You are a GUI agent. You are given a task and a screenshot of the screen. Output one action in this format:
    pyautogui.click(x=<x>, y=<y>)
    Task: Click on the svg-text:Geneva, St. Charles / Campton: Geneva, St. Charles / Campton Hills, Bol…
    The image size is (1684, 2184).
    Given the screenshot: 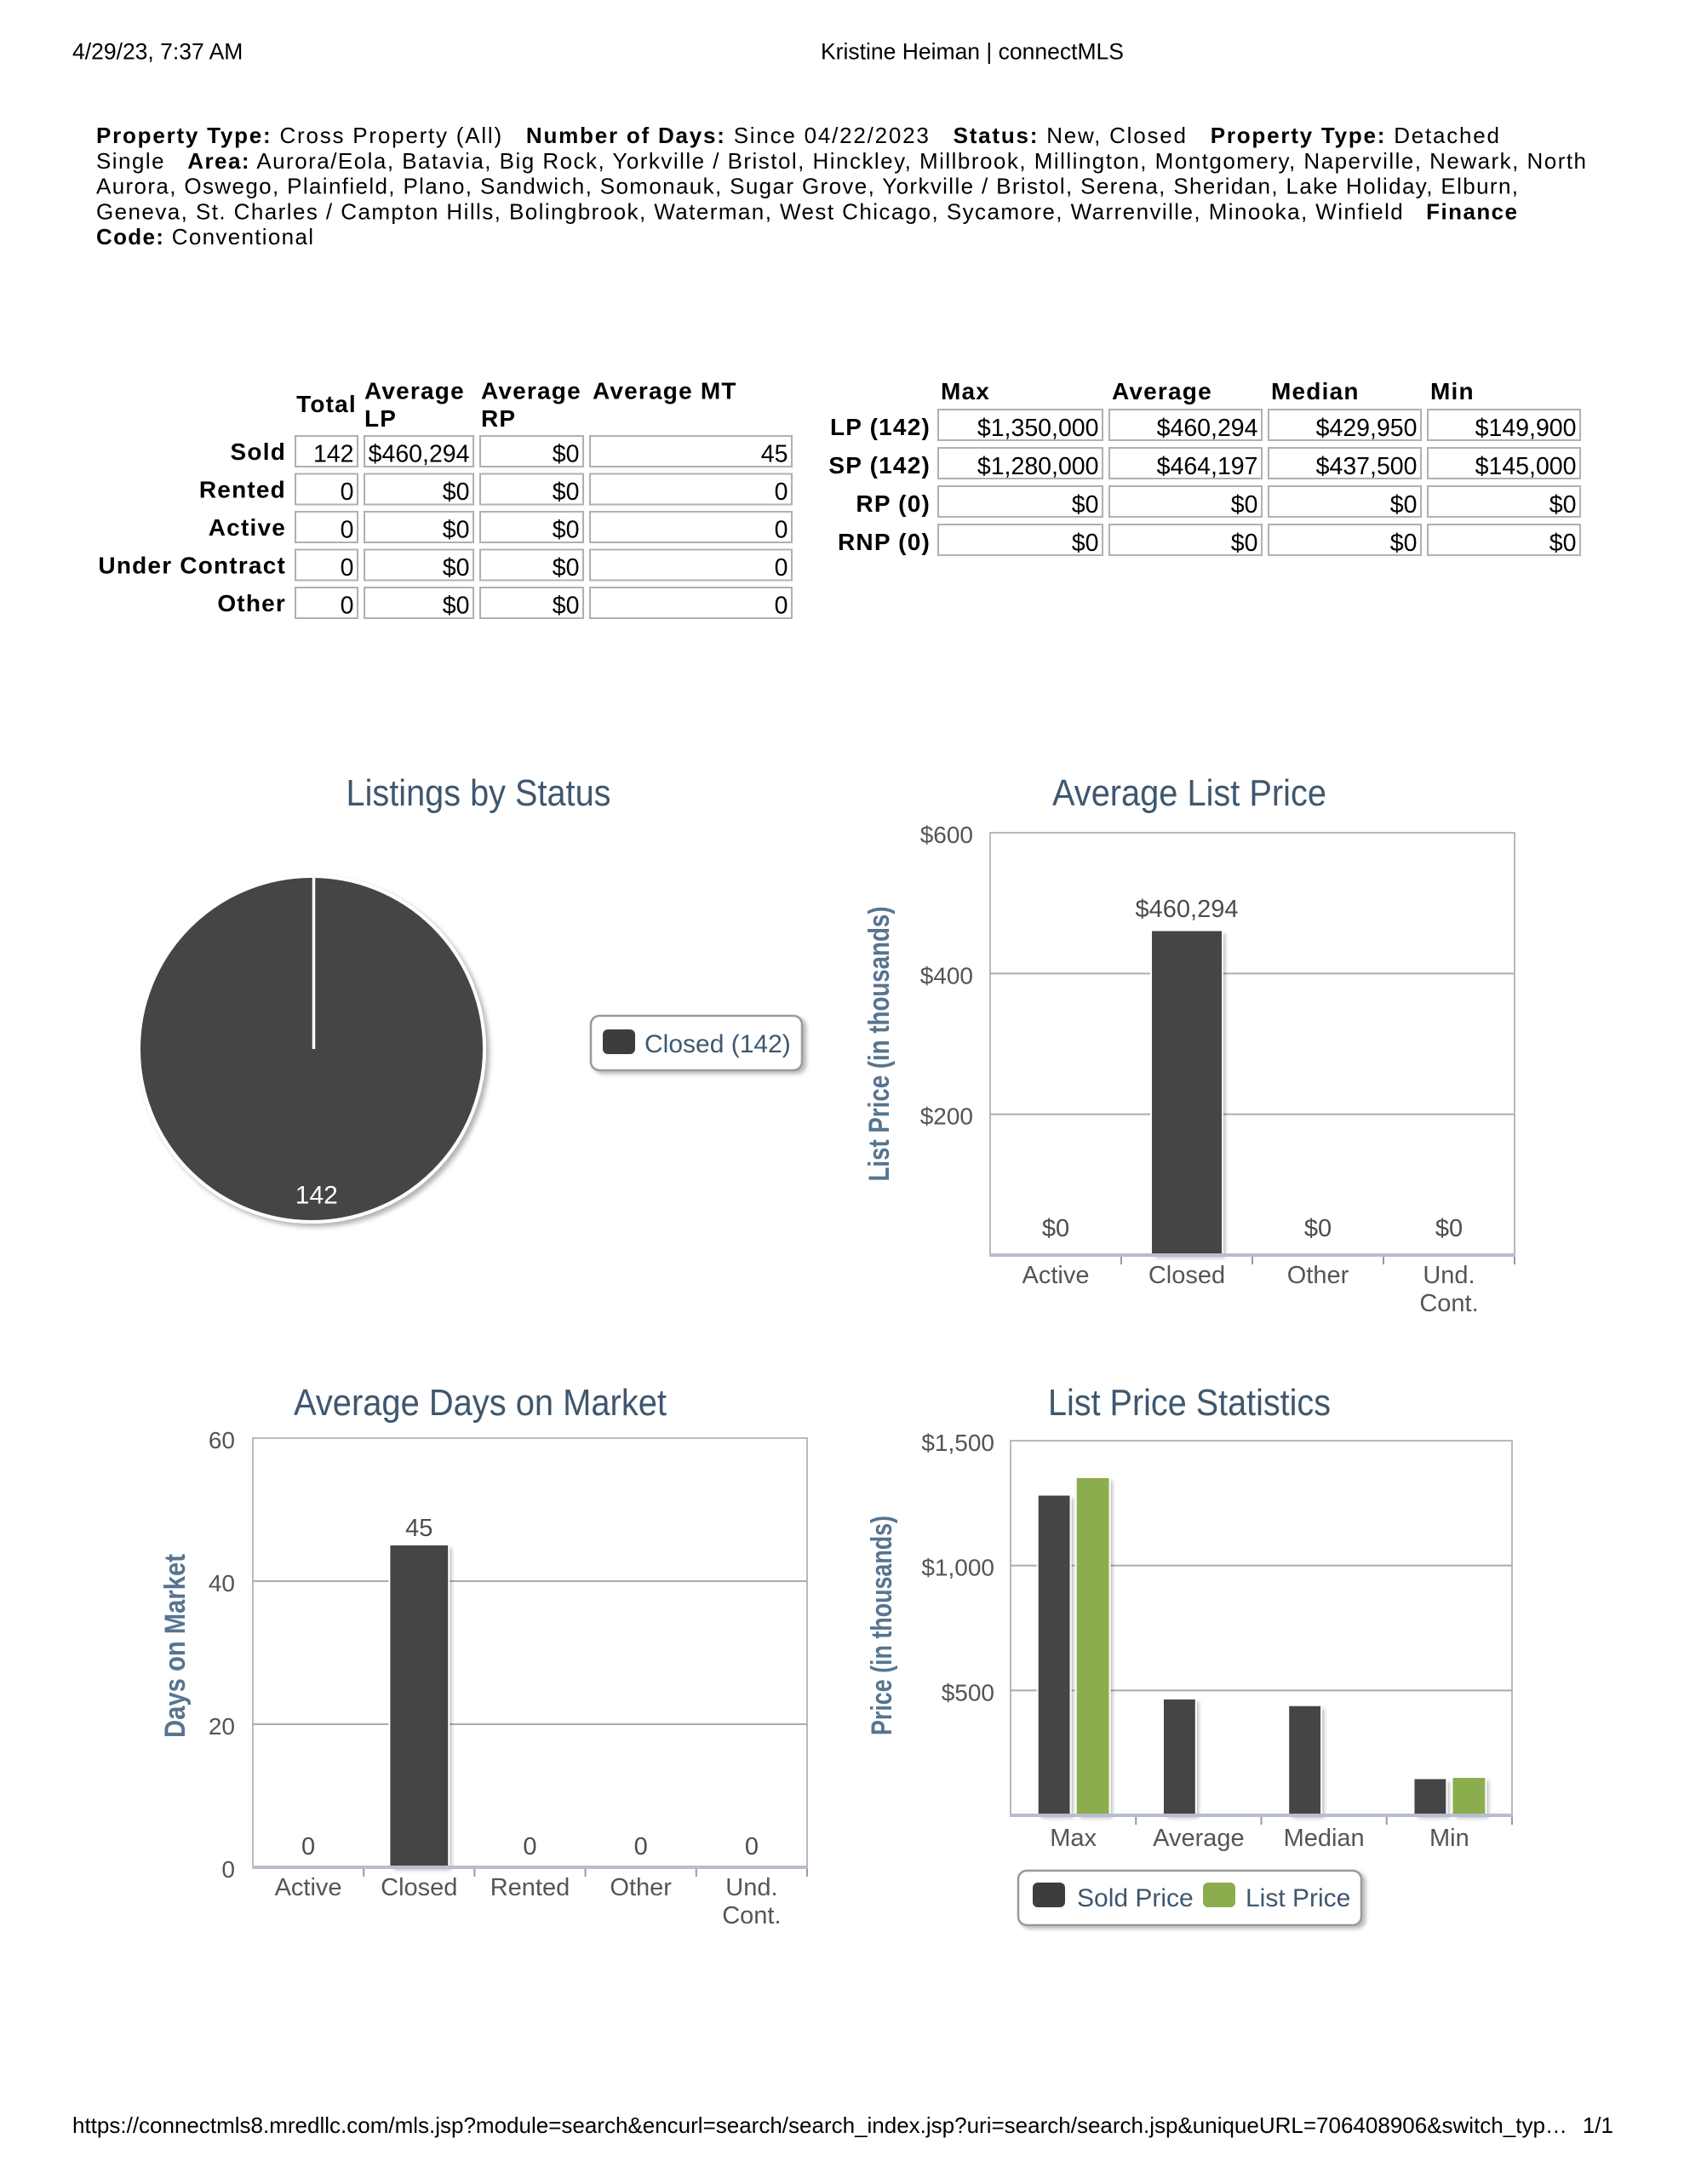 What is the action you would take?
    pyautogui.click(x=806, y=211)
    